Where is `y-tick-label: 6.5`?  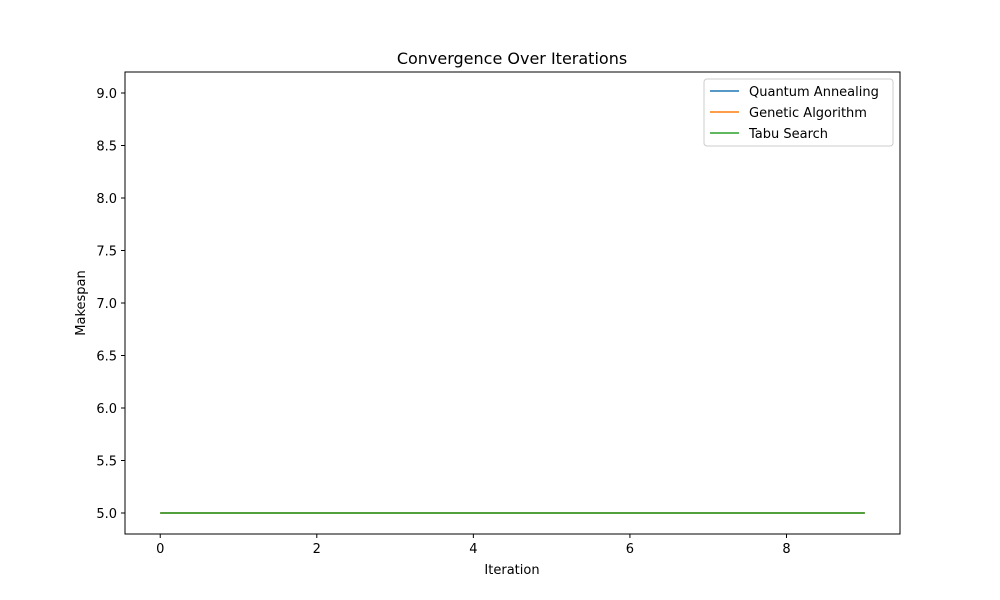 y-tick-label: 6.5 is located at coordinates (106, 357).